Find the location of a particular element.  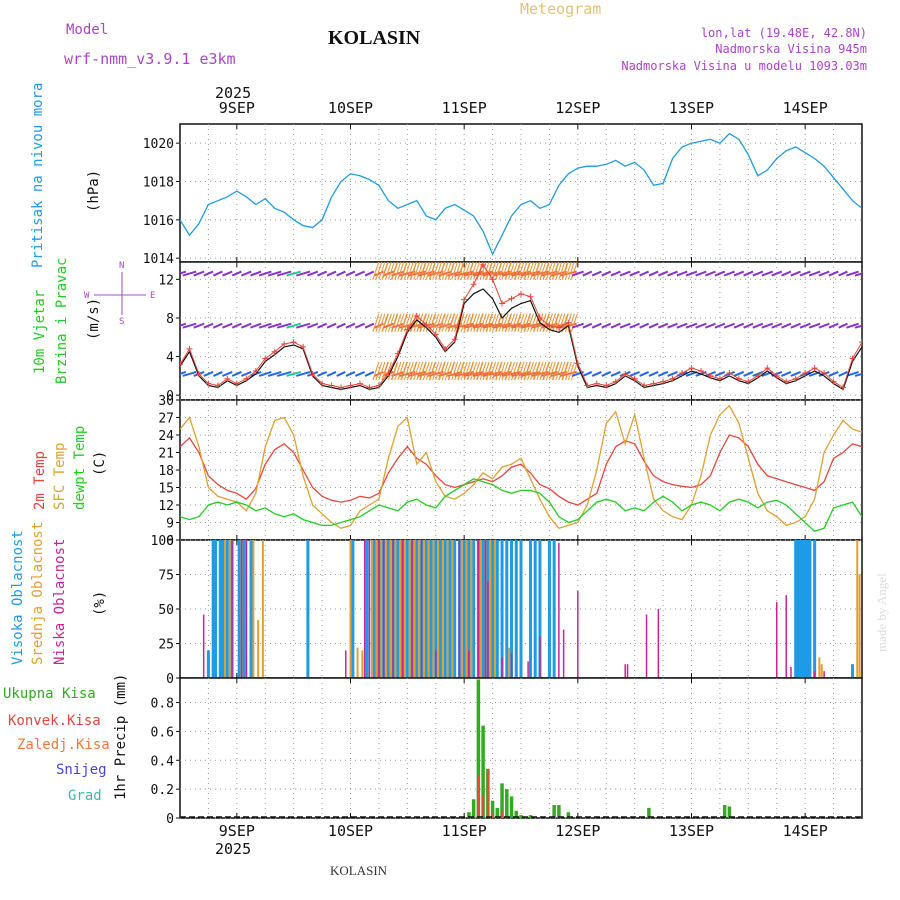

wind-unit: (m/s) is located at coordinates (94, 319).